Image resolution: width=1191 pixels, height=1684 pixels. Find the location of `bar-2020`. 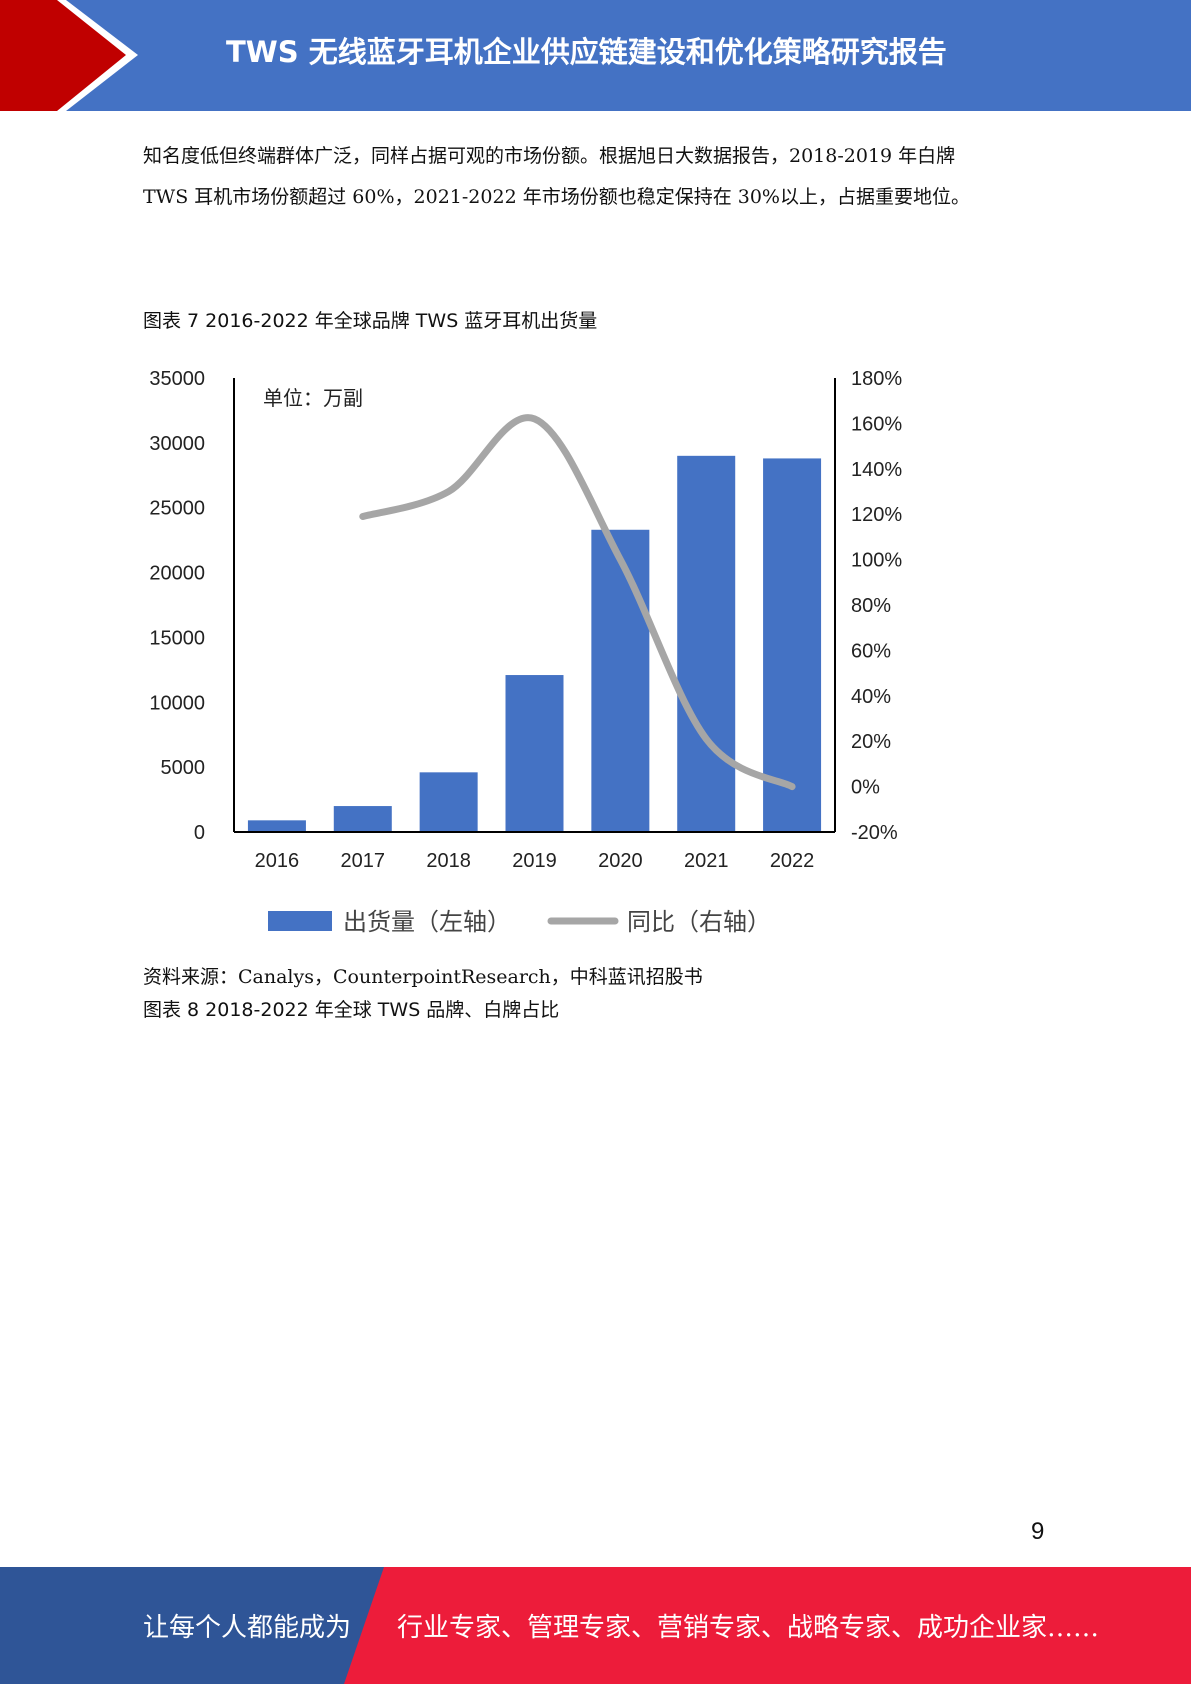

bar-2020 is located at coordinates (620, 680).